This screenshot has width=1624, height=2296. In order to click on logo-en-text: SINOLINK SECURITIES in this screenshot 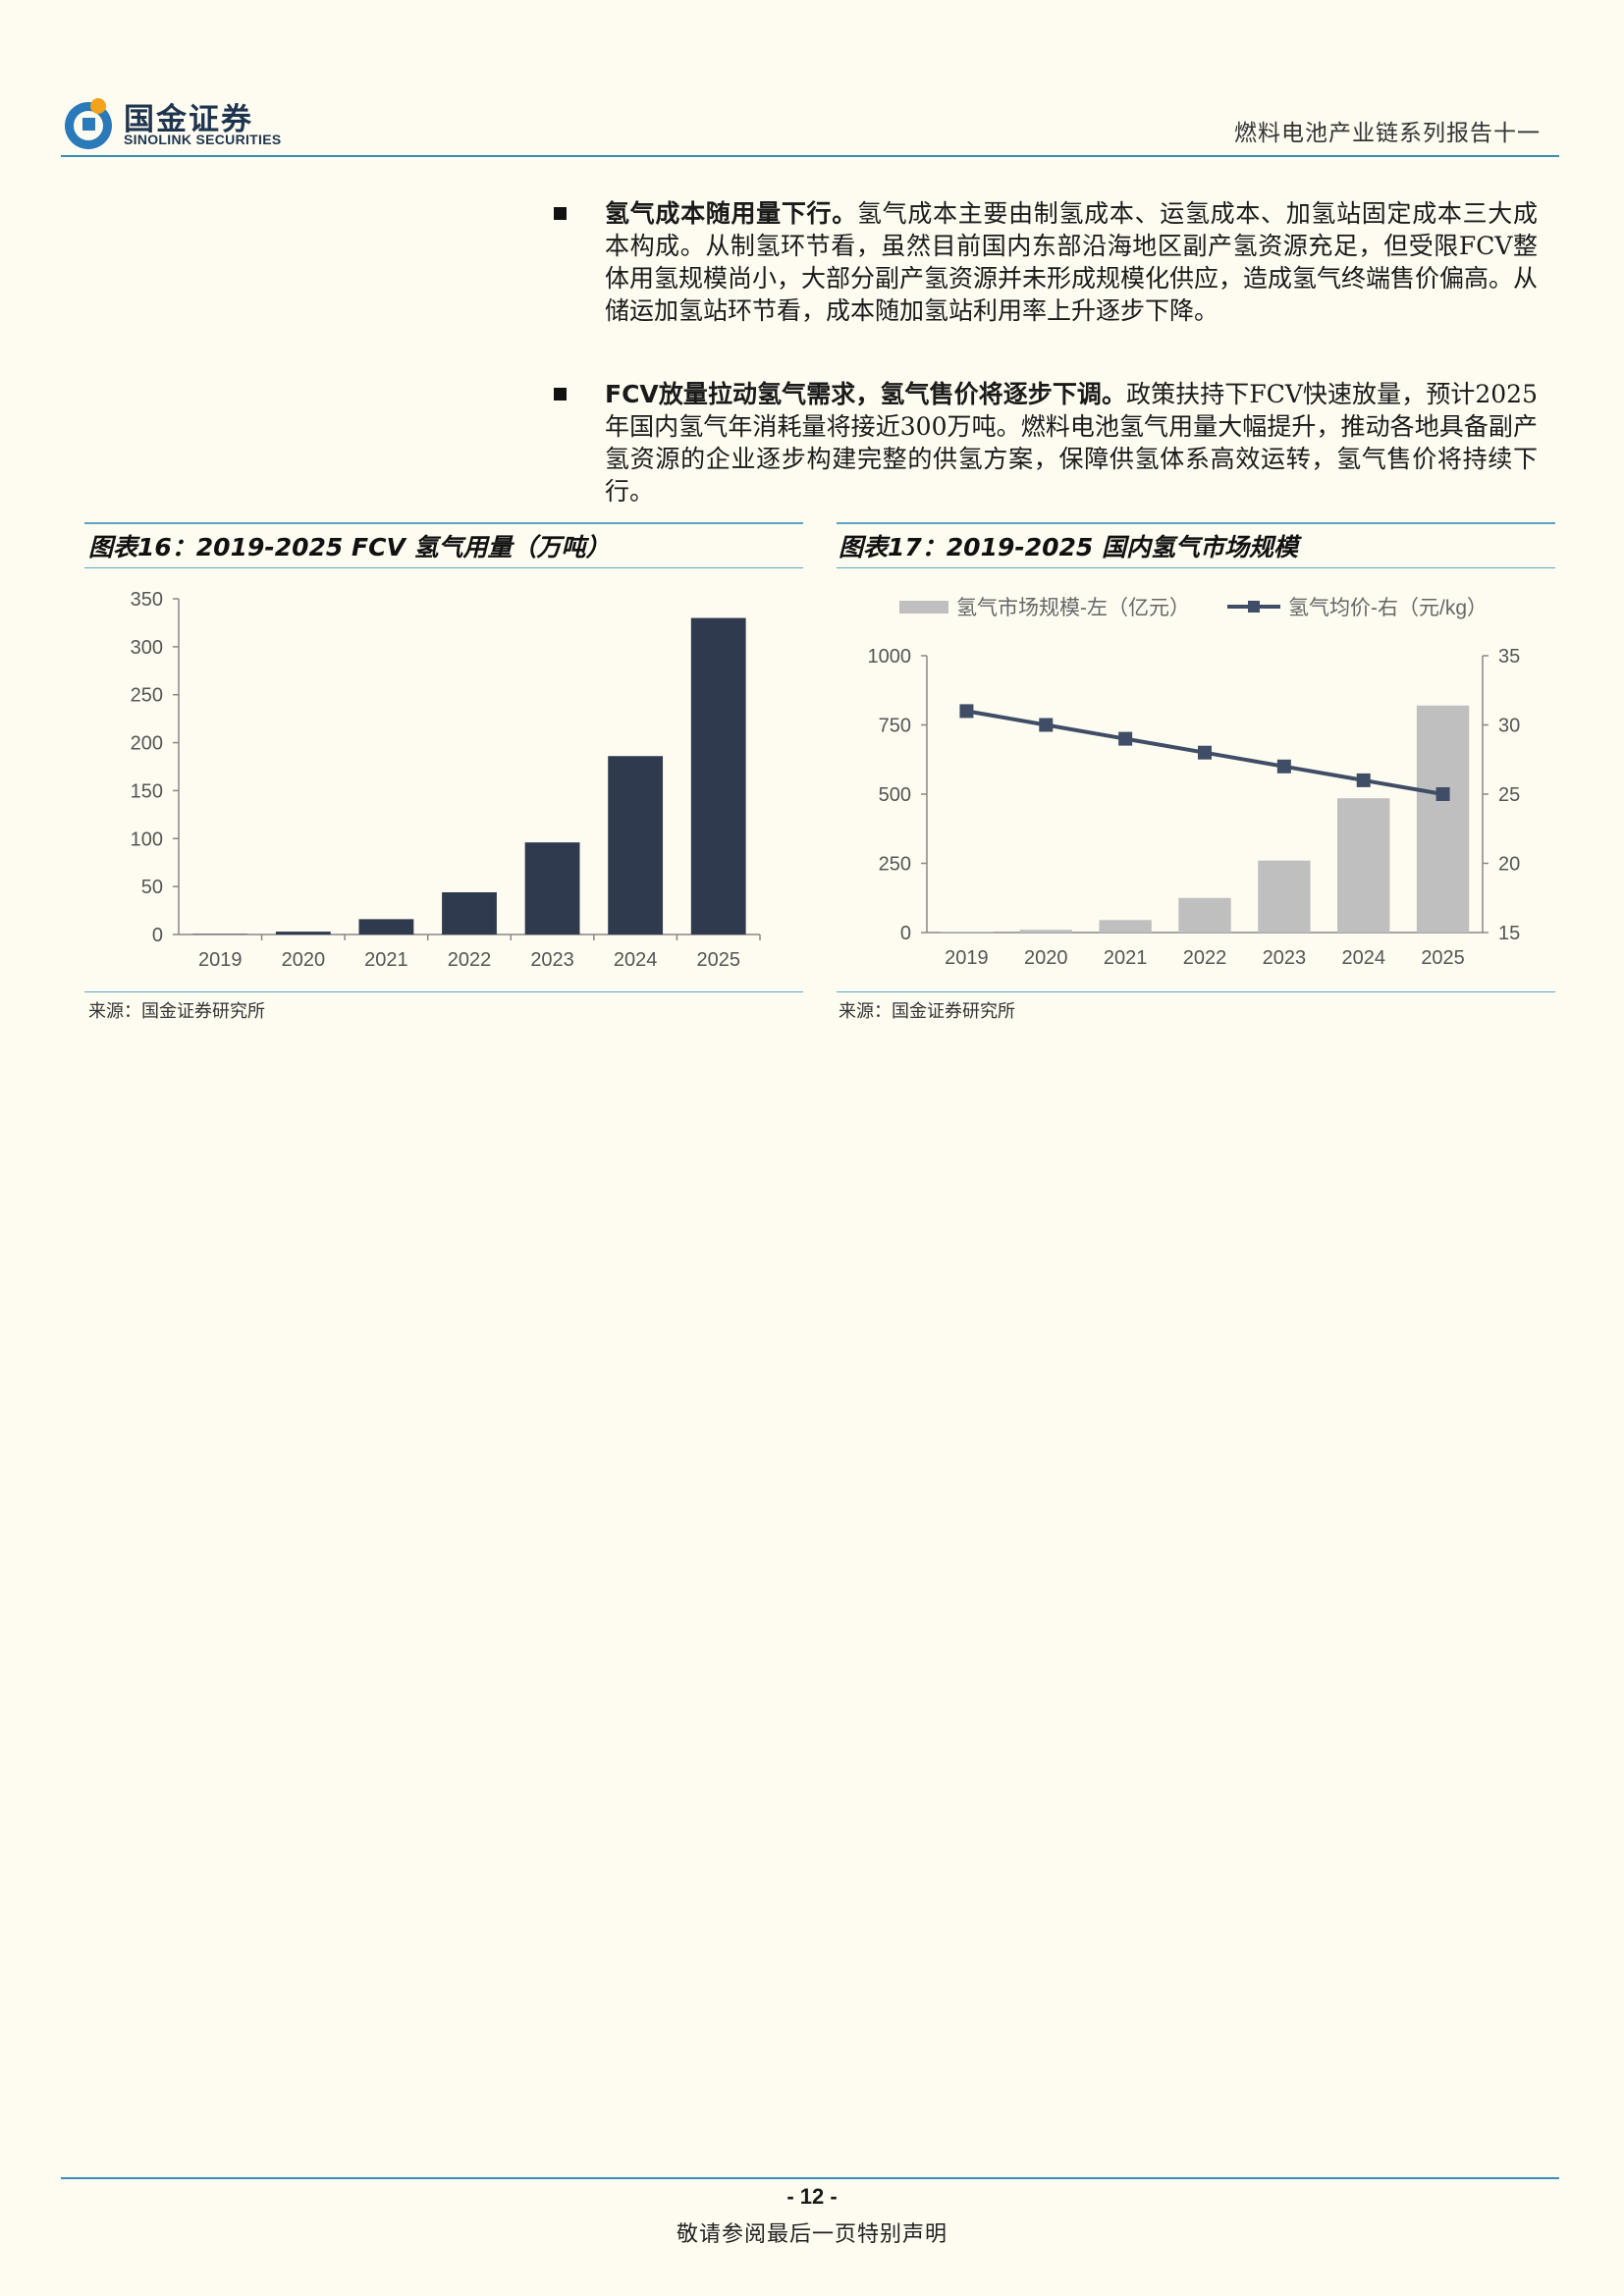, I will do `click(203, 139)`.